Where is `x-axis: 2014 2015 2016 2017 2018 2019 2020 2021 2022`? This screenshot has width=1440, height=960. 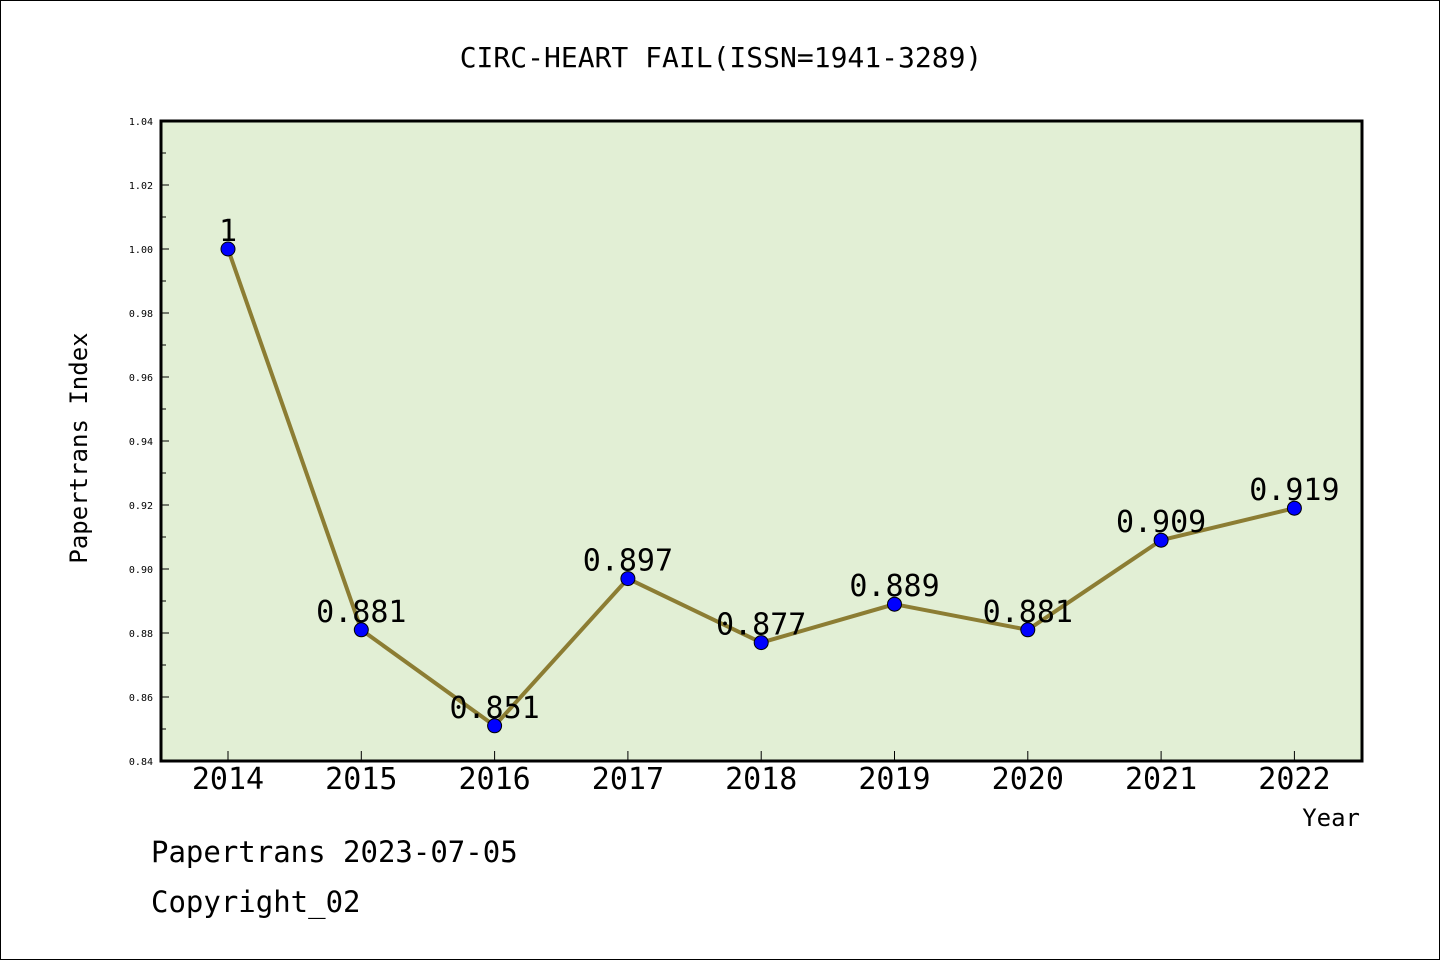 x-axis: 2014 2015 2016 2017 2018 2019 2020 2021 2022 is located at coordinates (761, 774).